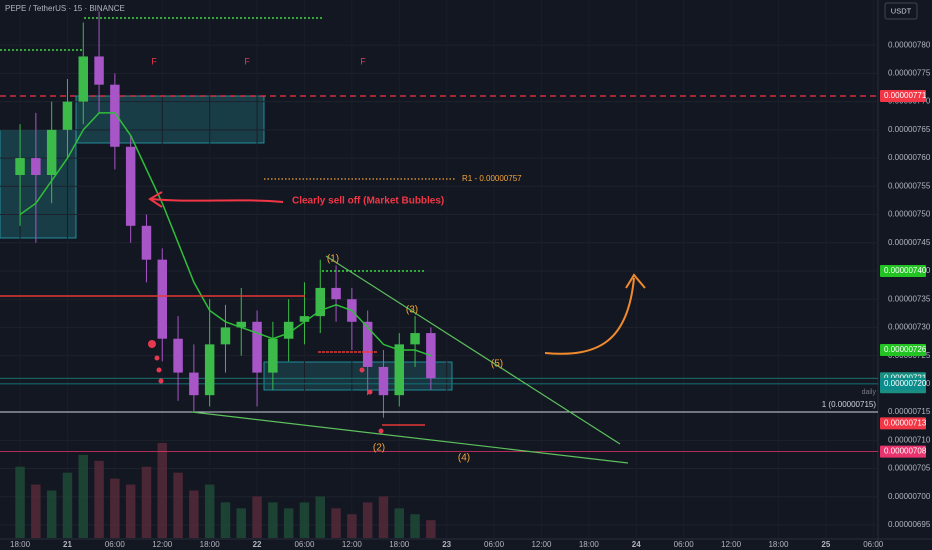  I want to click on y-tick-label: 0.00000730, so click(909, 327).